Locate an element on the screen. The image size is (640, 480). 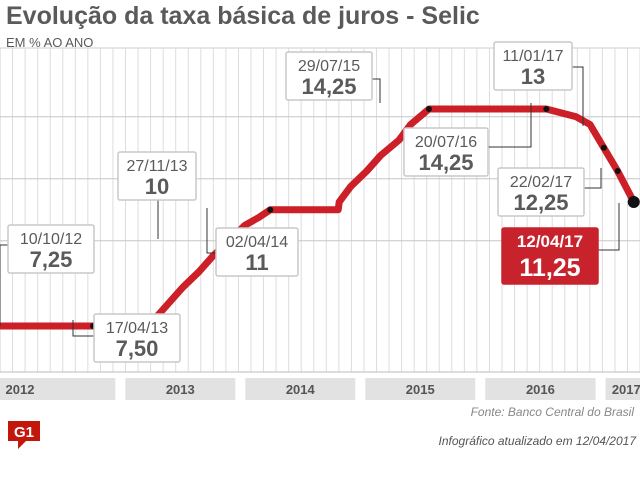
year-band-2017 is located at coordinates (622, 389).